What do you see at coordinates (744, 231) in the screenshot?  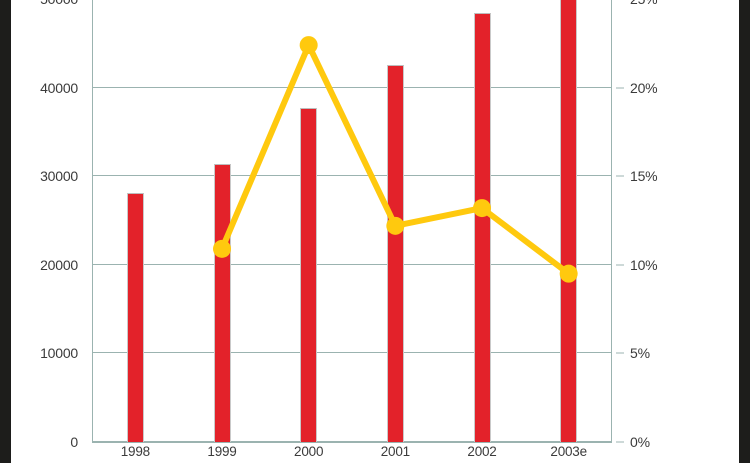 I see `page-edge-right` at bounding box center [744, 231].